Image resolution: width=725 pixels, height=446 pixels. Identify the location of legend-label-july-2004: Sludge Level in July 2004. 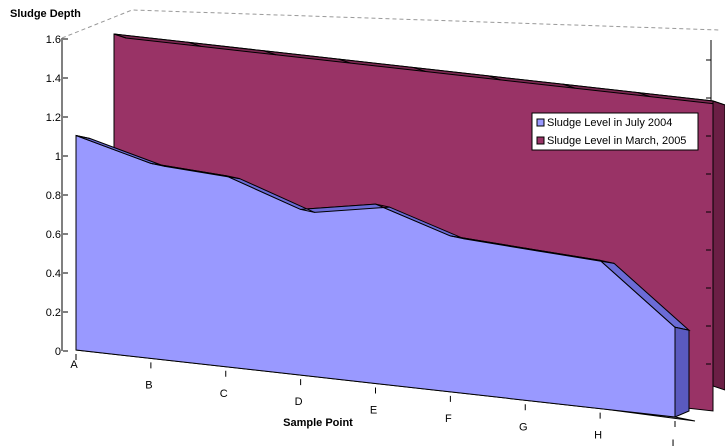
(609, 123).